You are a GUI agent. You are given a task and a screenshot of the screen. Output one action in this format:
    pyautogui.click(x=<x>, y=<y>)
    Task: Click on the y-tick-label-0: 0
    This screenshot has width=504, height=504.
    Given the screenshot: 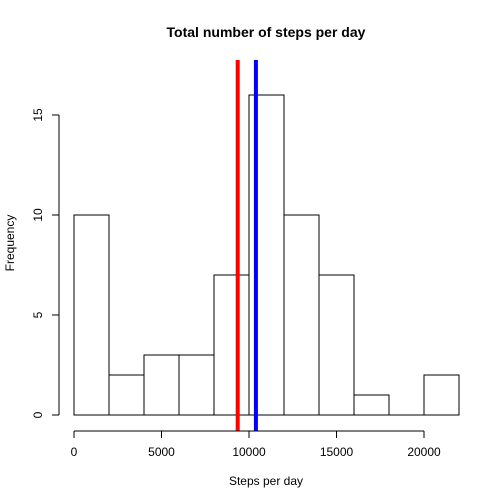 What is the action you would take?
    pyautogui.click(x=38, y=414)
    